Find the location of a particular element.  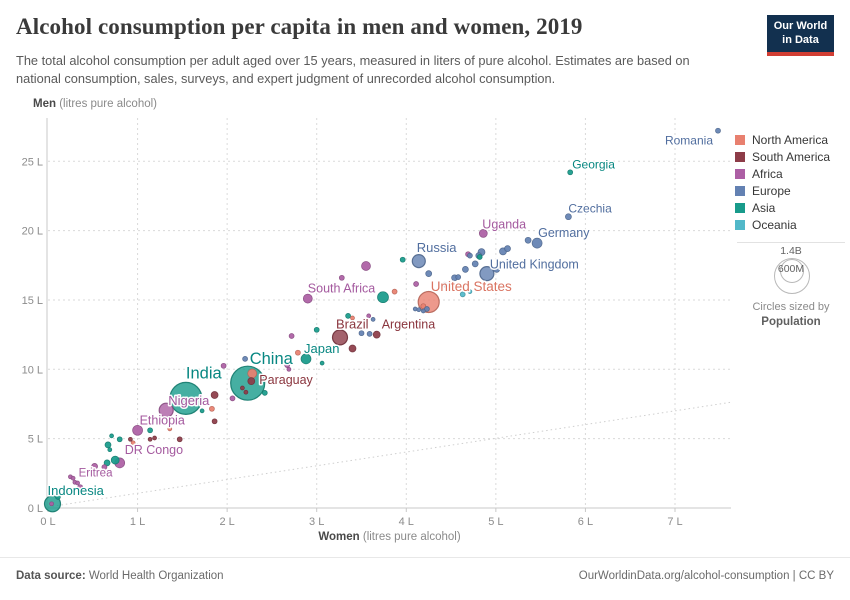

data-point-india is located at coordinates (186, 398).